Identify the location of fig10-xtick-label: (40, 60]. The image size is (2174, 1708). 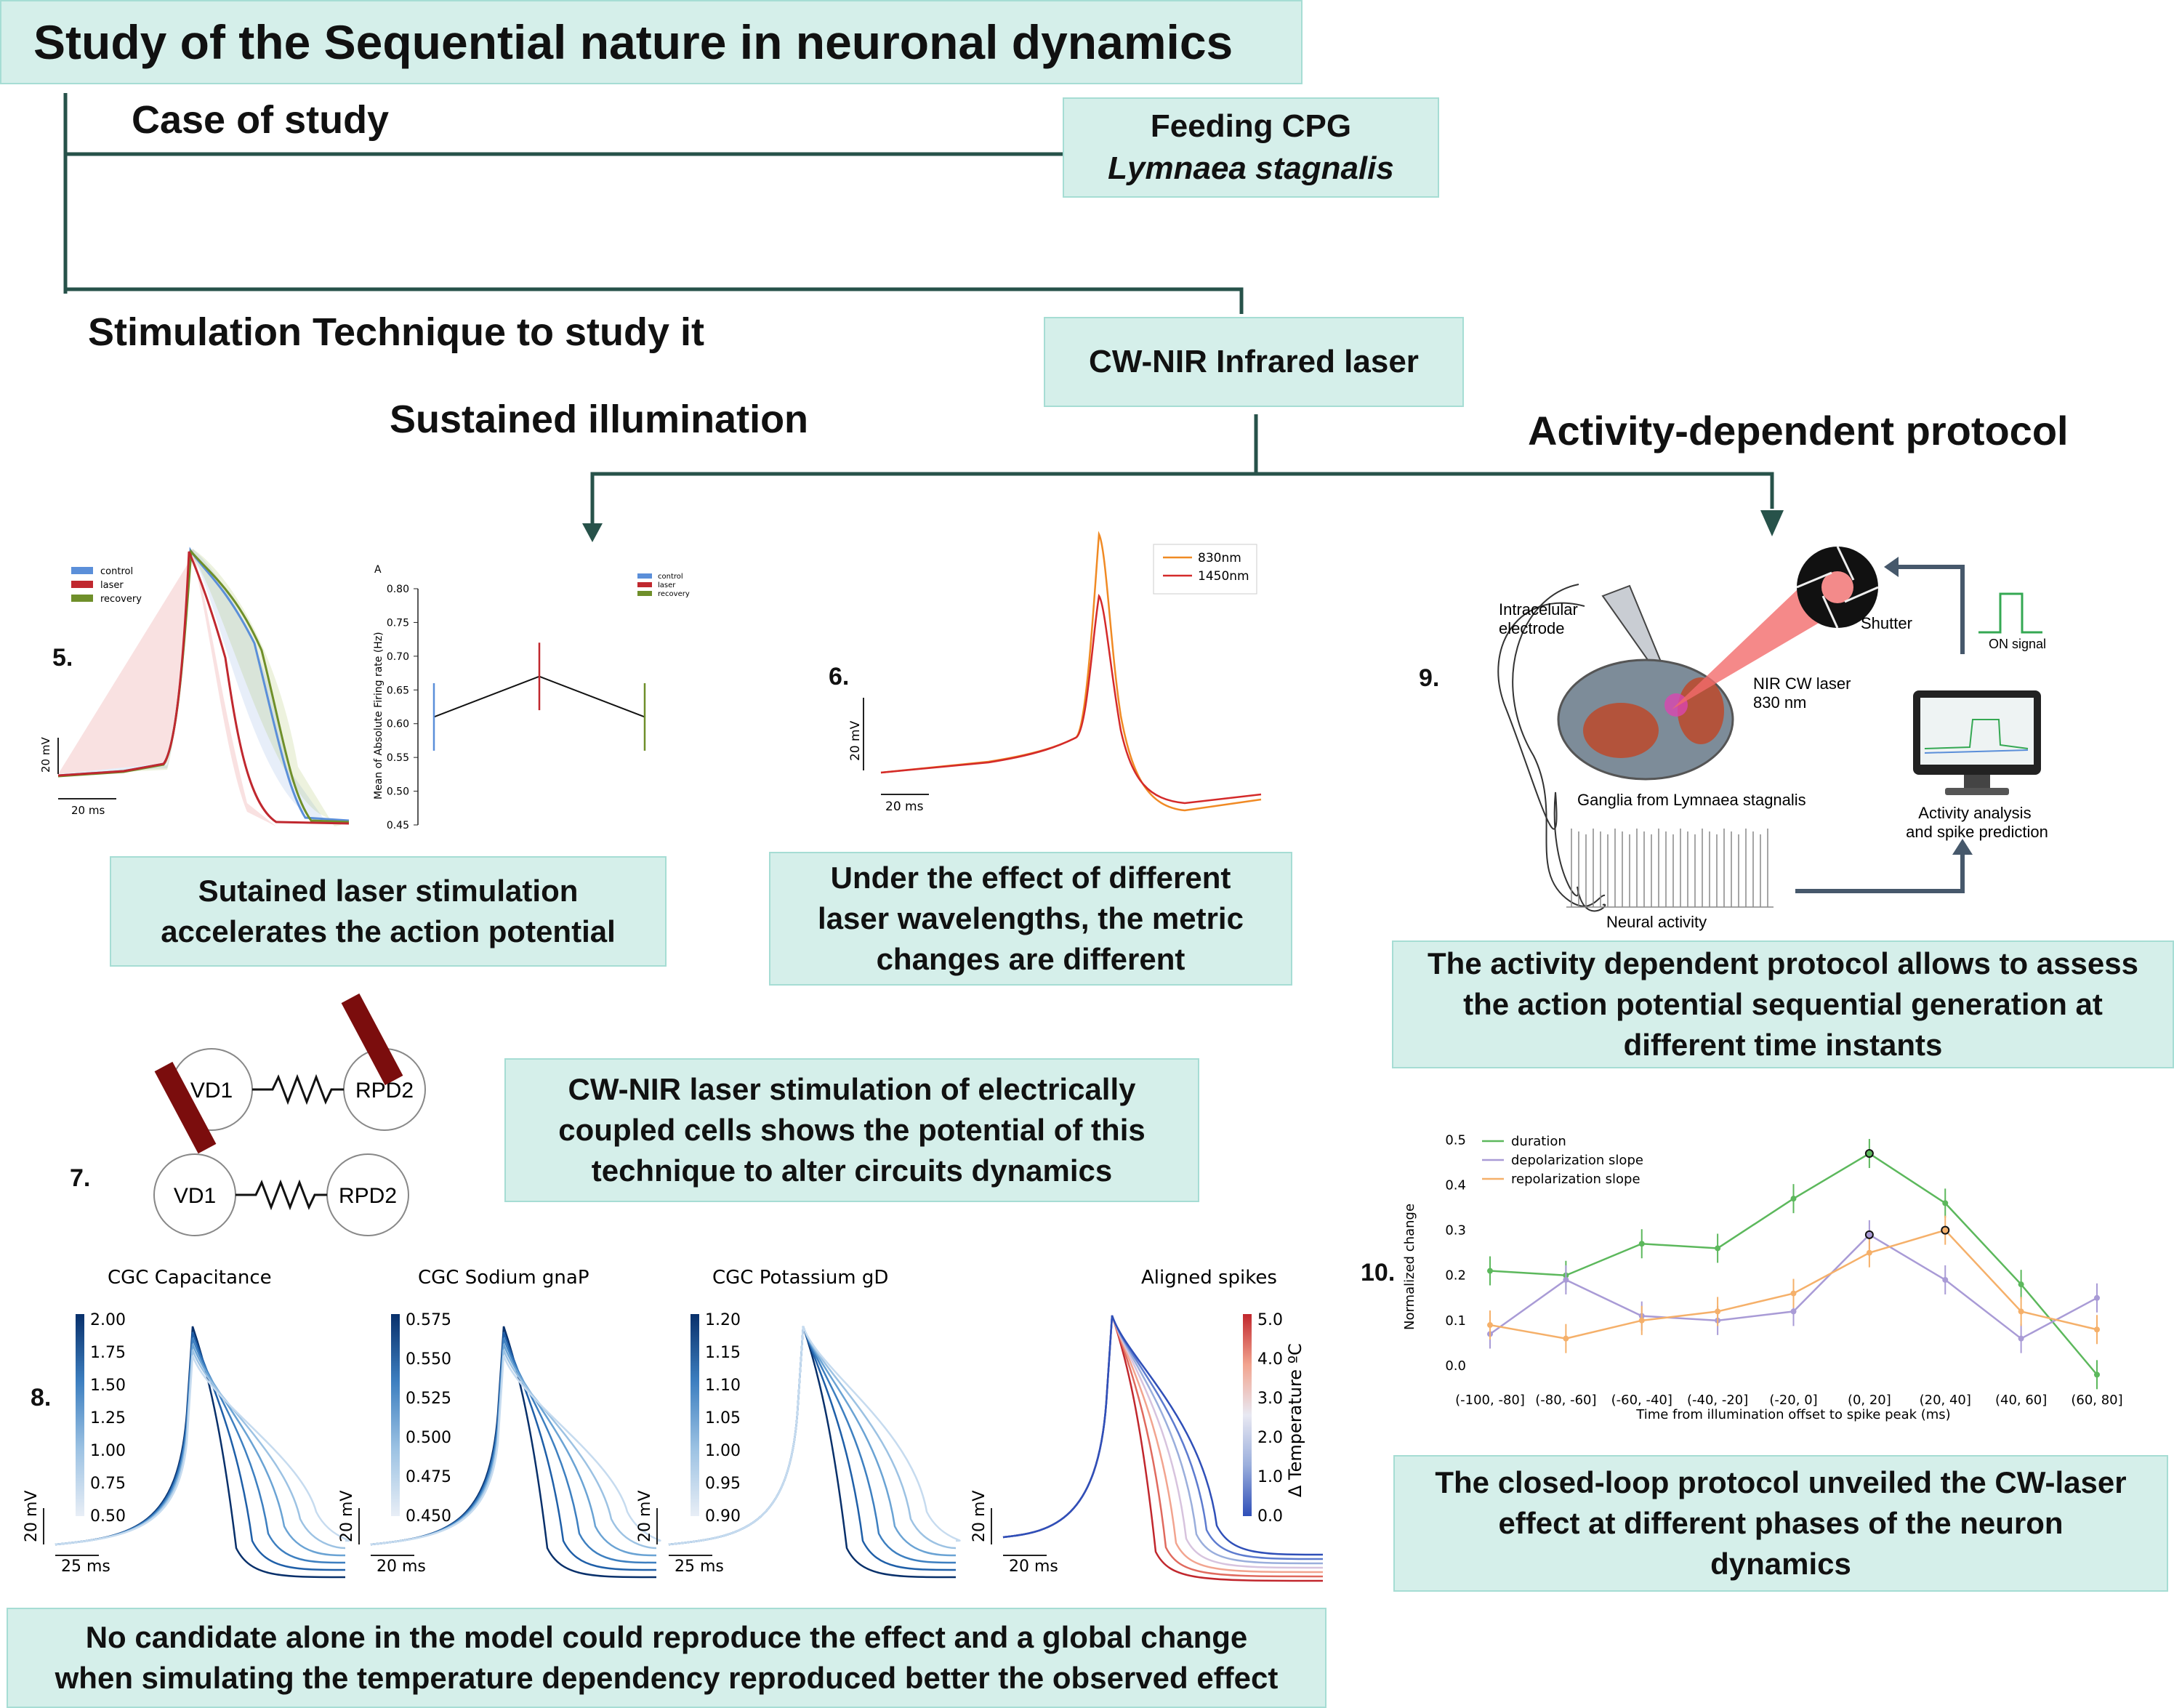
(2021, 1400).